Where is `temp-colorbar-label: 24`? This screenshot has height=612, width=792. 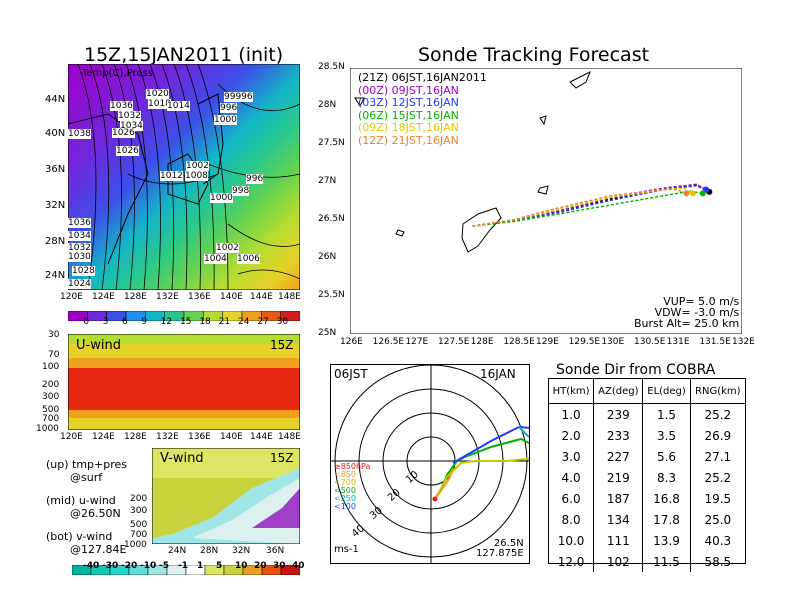 temp-colorbar-label: 24 is located at coordinates (244, 322).